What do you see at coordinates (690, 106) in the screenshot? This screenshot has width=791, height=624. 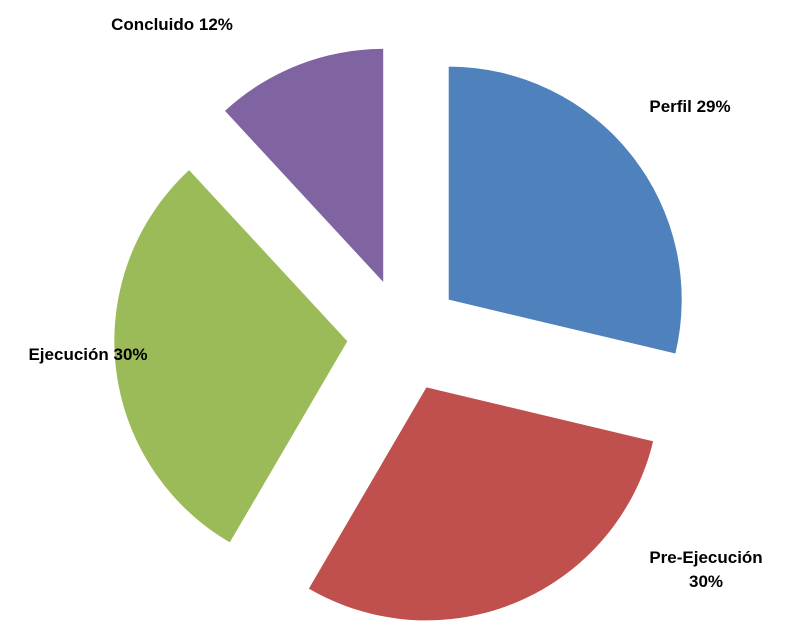 I see `slice-label: Perfil 29%` at bounding box center [690, 106].